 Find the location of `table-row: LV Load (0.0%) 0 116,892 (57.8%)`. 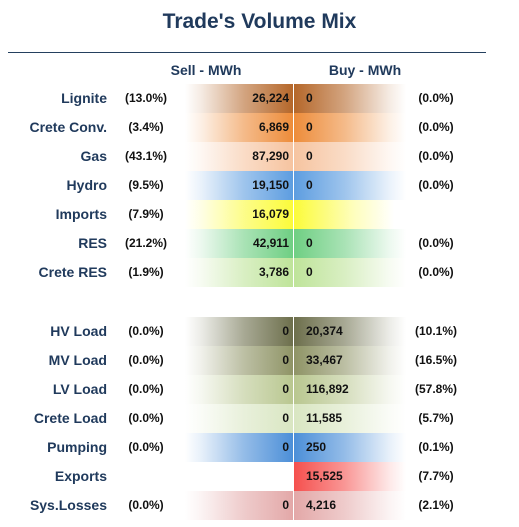

table-row: LV Load (0.0%) 0 116,892 (57.8%) is located at coordinates (259, 389).